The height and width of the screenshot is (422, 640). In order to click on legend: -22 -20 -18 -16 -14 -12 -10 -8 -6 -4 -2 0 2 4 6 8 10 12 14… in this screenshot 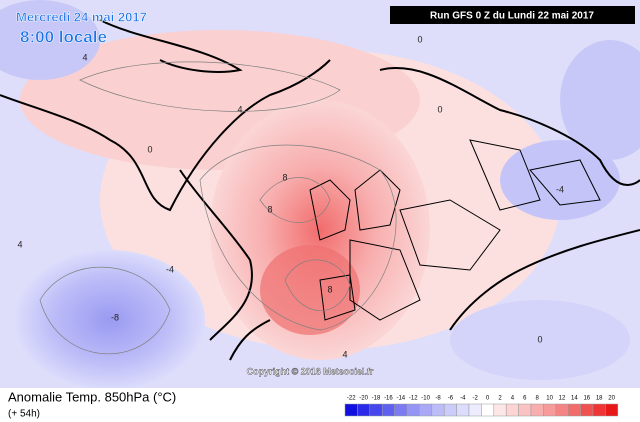, I will do `click(481, 406)`.